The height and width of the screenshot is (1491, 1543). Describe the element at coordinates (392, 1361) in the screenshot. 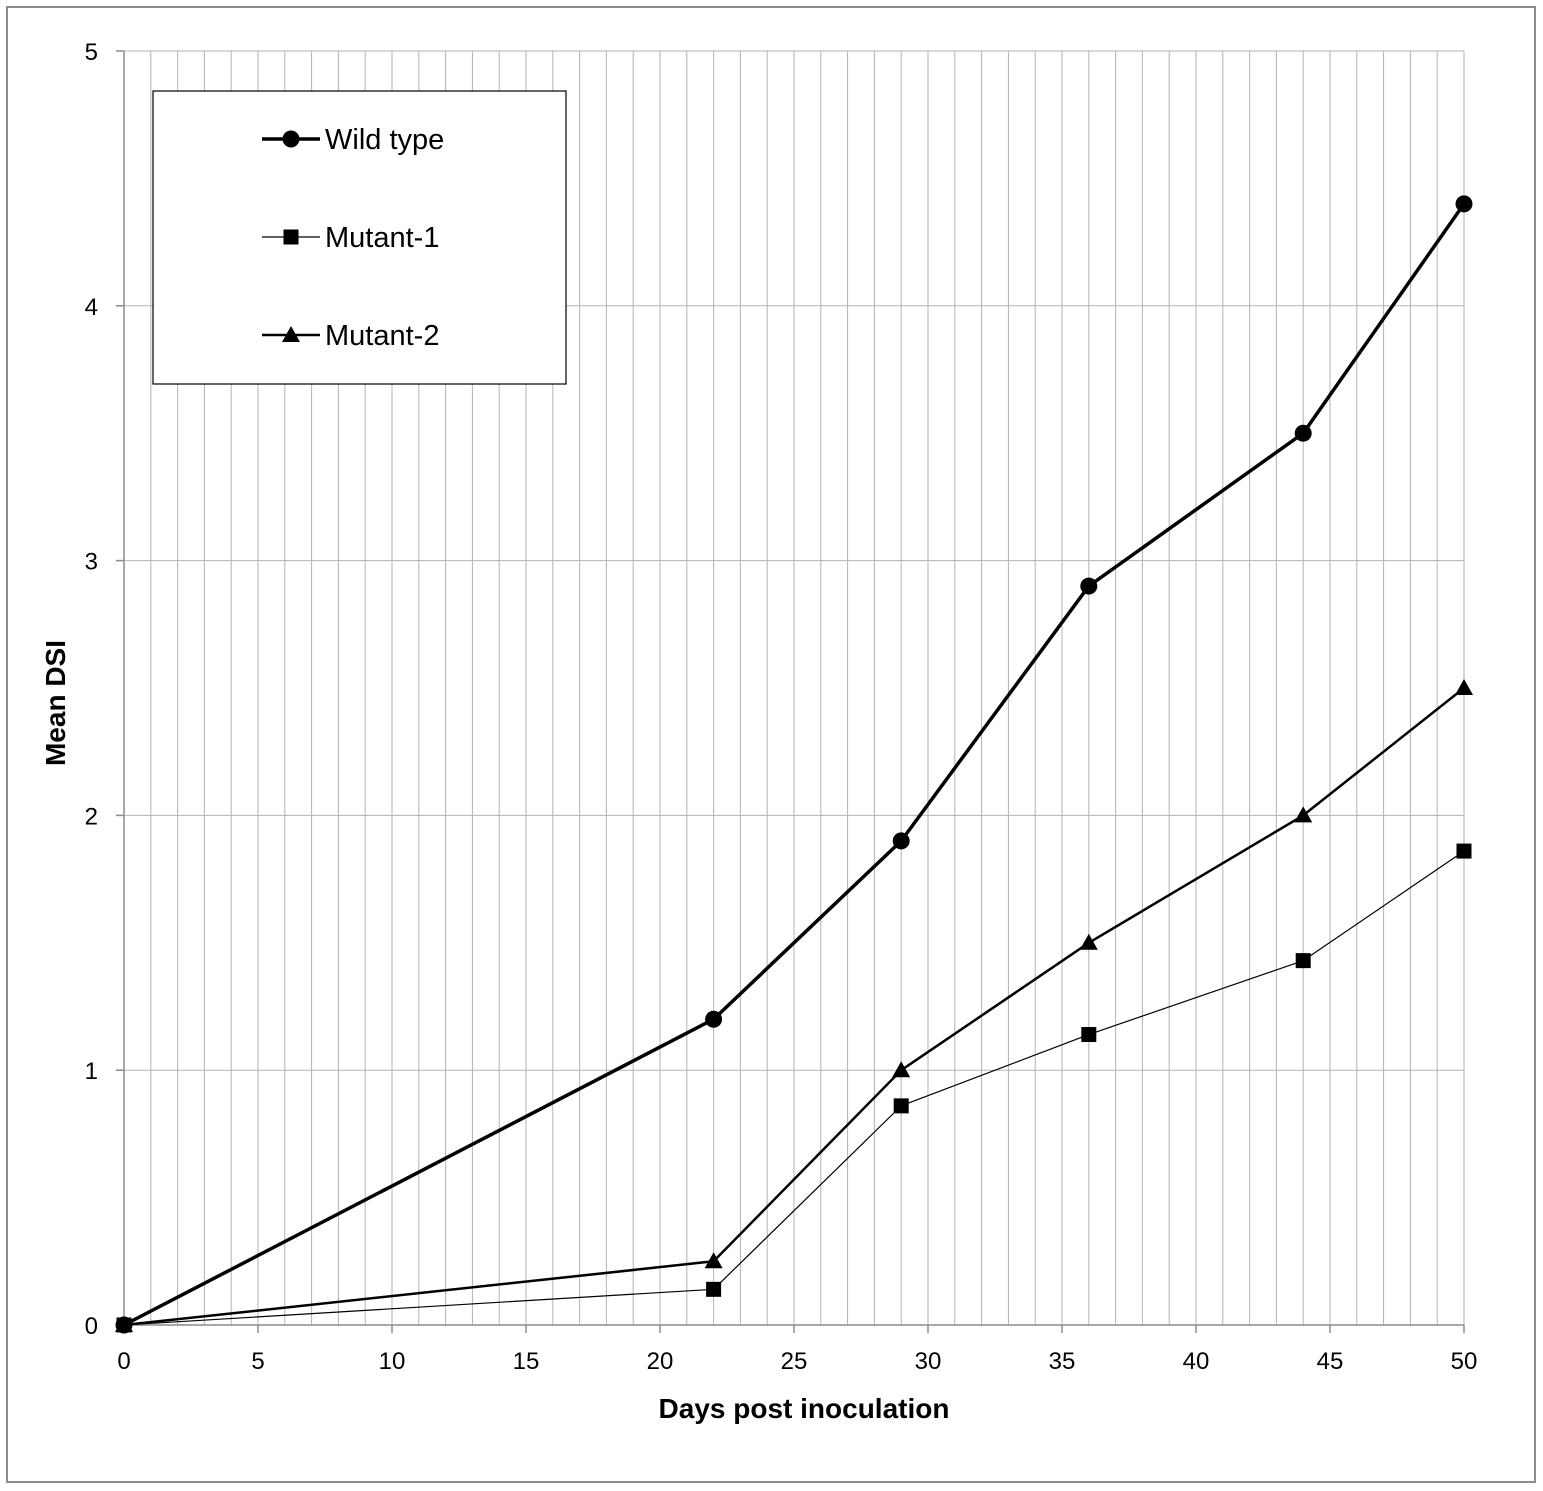

I see `x-tick-label: 10` at that location.